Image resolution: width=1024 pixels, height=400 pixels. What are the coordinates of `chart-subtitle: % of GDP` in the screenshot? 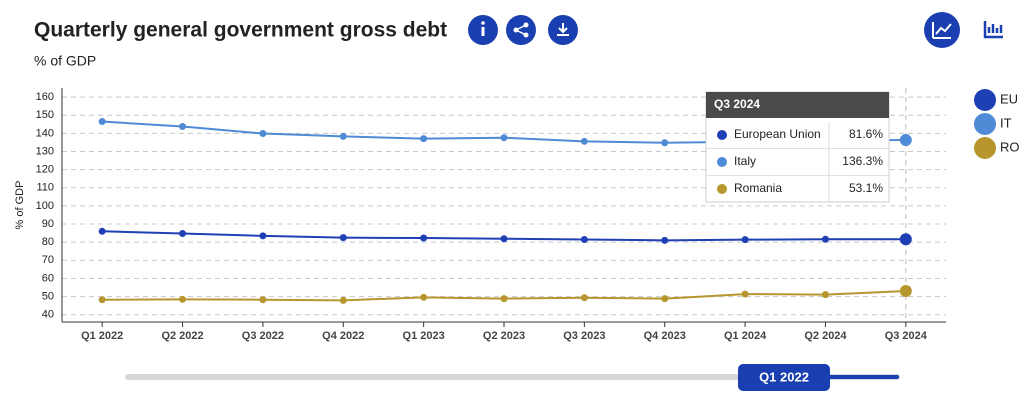 It's located at (65, 61).